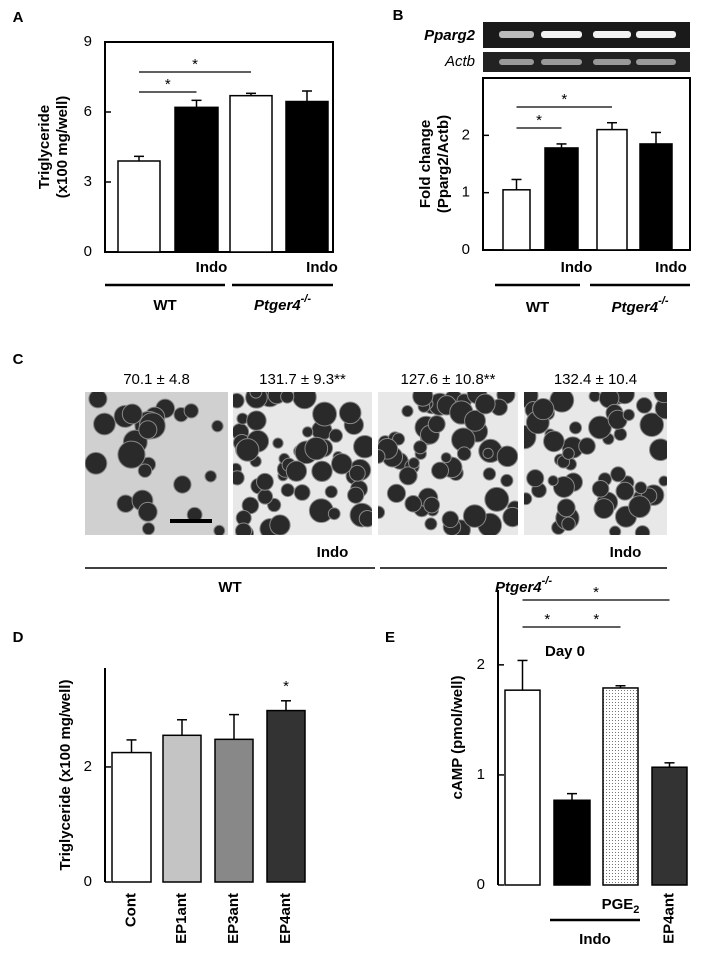 This screenshot has width=701, height=971. What do you see at coordinates (181, 918) in the screenshot?
I see `x-tick-label: EP1ant` at bounding box center [181, 918].